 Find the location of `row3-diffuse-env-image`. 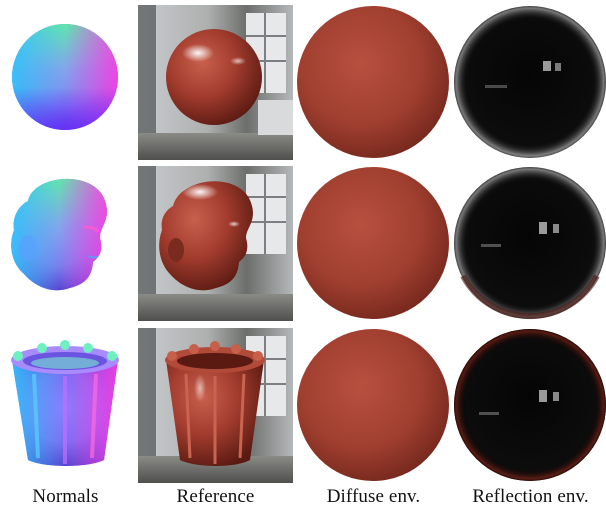

row3-diffuse-env-image is located at coordinates (373, 405).